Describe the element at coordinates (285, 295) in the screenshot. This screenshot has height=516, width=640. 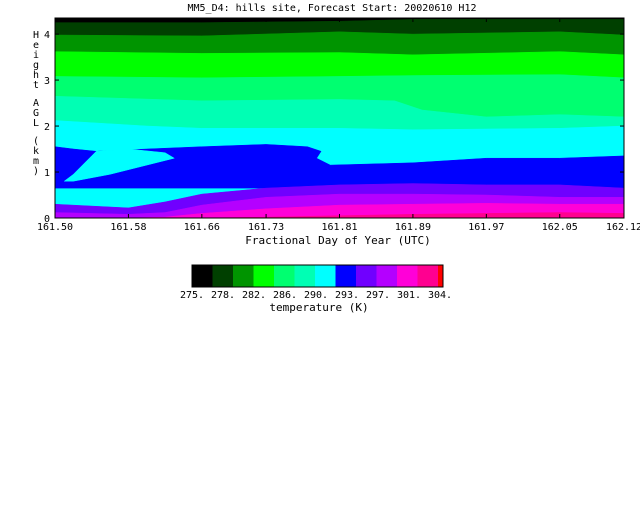
I see `colorbar-tick-label: 286.` at that location.